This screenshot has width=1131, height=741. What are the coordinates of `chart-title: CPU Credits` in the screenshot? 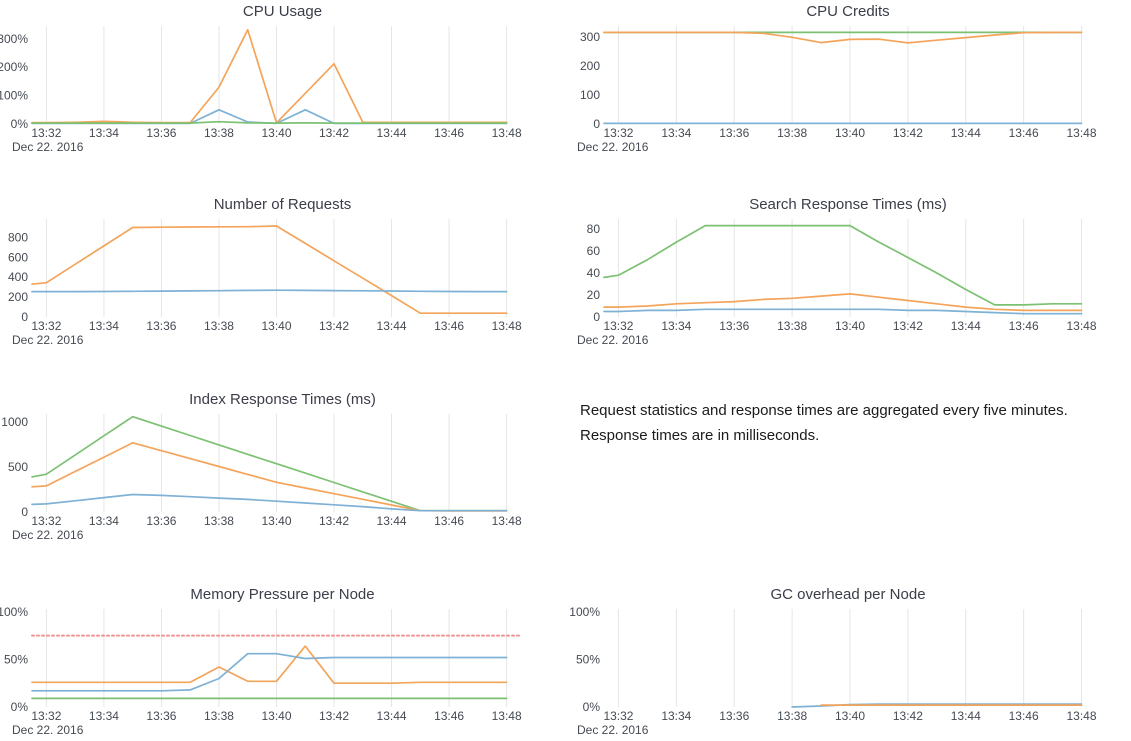 It's located at (848, 11).